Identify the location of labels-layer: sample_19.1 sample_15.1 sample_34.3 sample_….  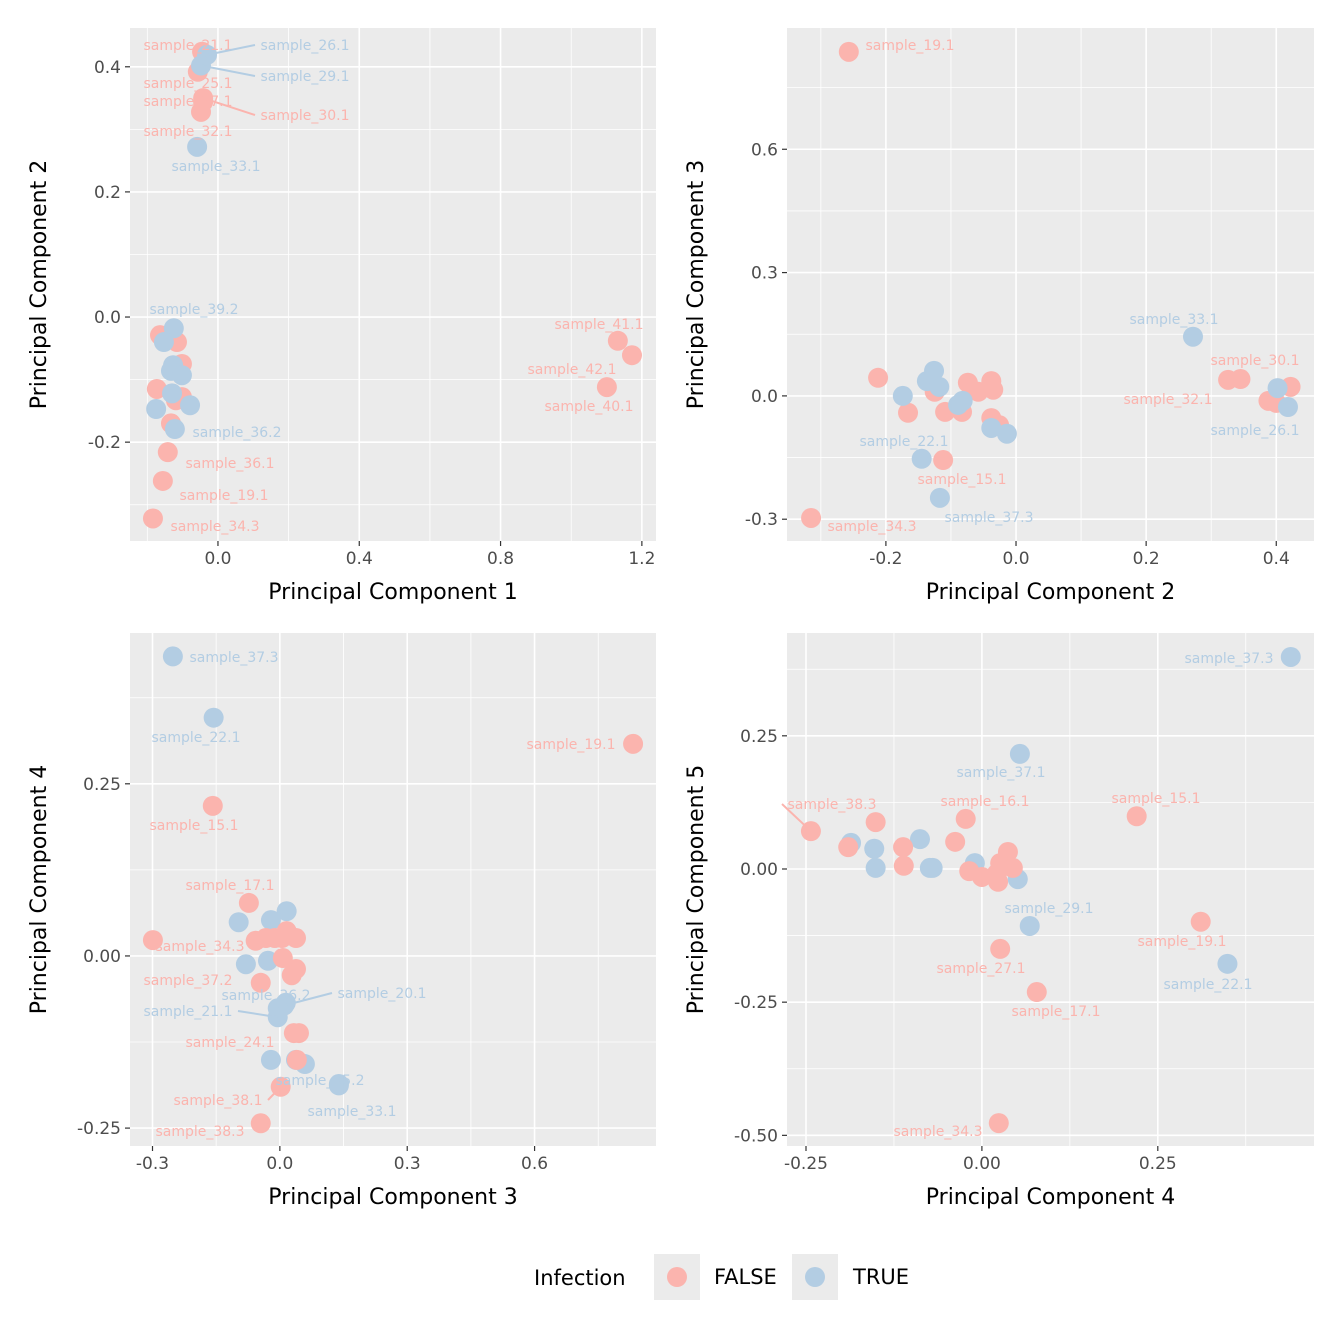
(1063, 286).